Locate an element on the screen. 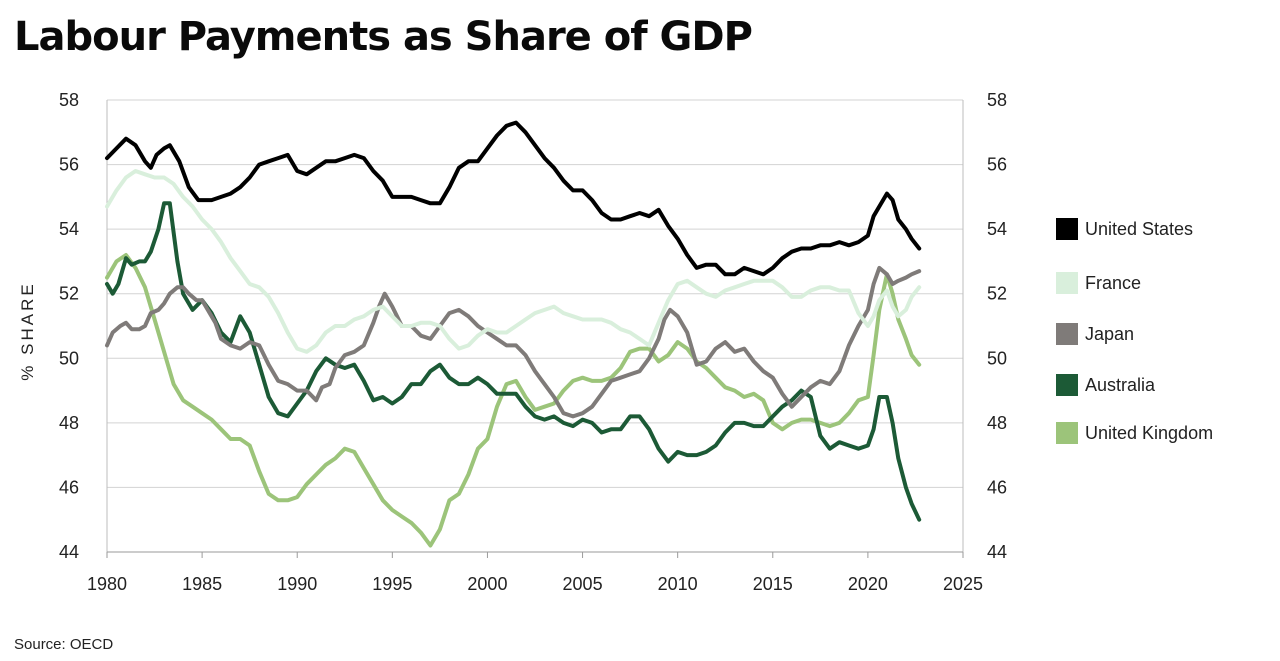 The width and height of the screenshot is (1280, 661). y-tick-label-left: 50 is located at coordinates (69, 358).